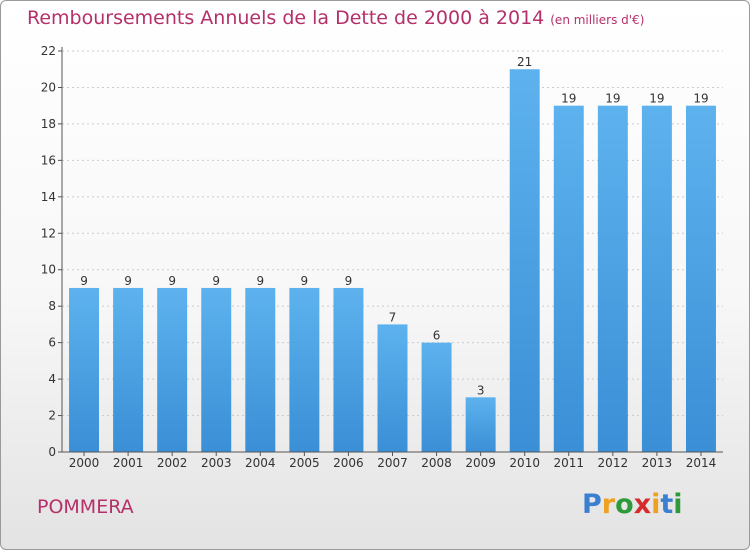  What do you see at coordinates (304, 463) in the screenshot?
I see `x-tick-label: 2005` at bounding box center [304, 463].